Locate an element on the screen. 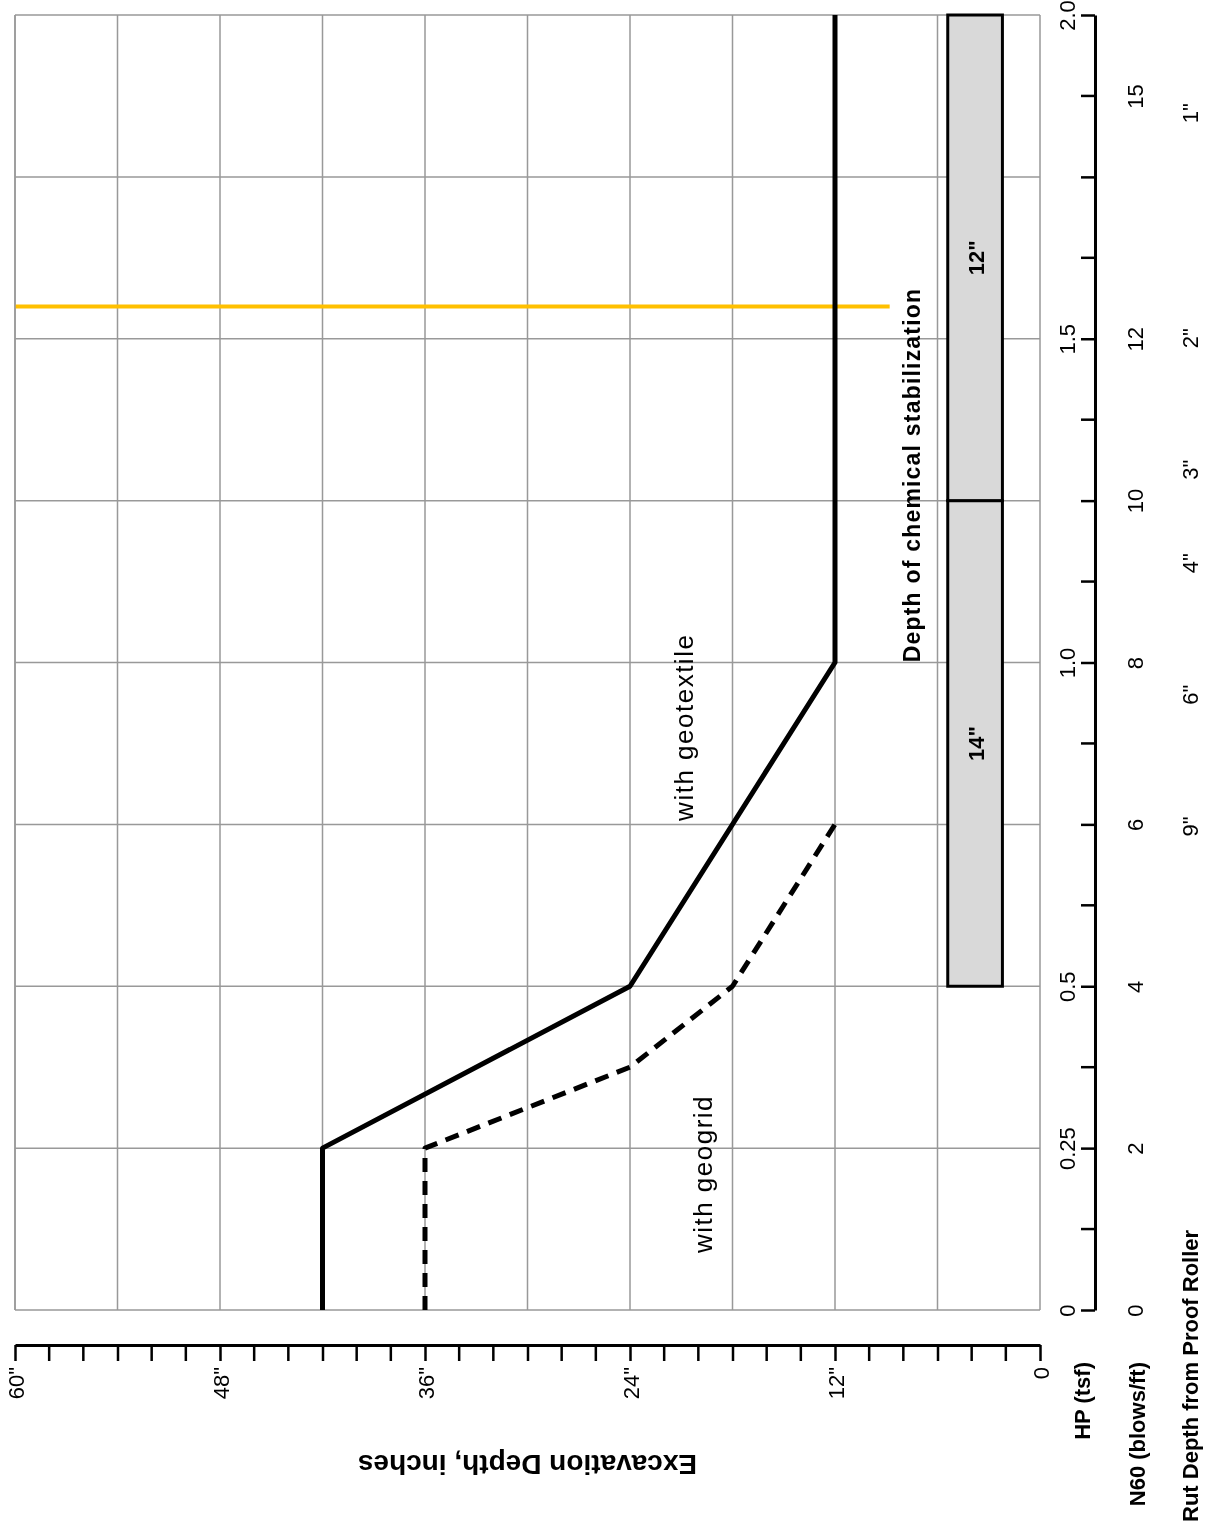  y2-axis-title: N60 (blows/ft) is located at coordinates (1137, 1434).